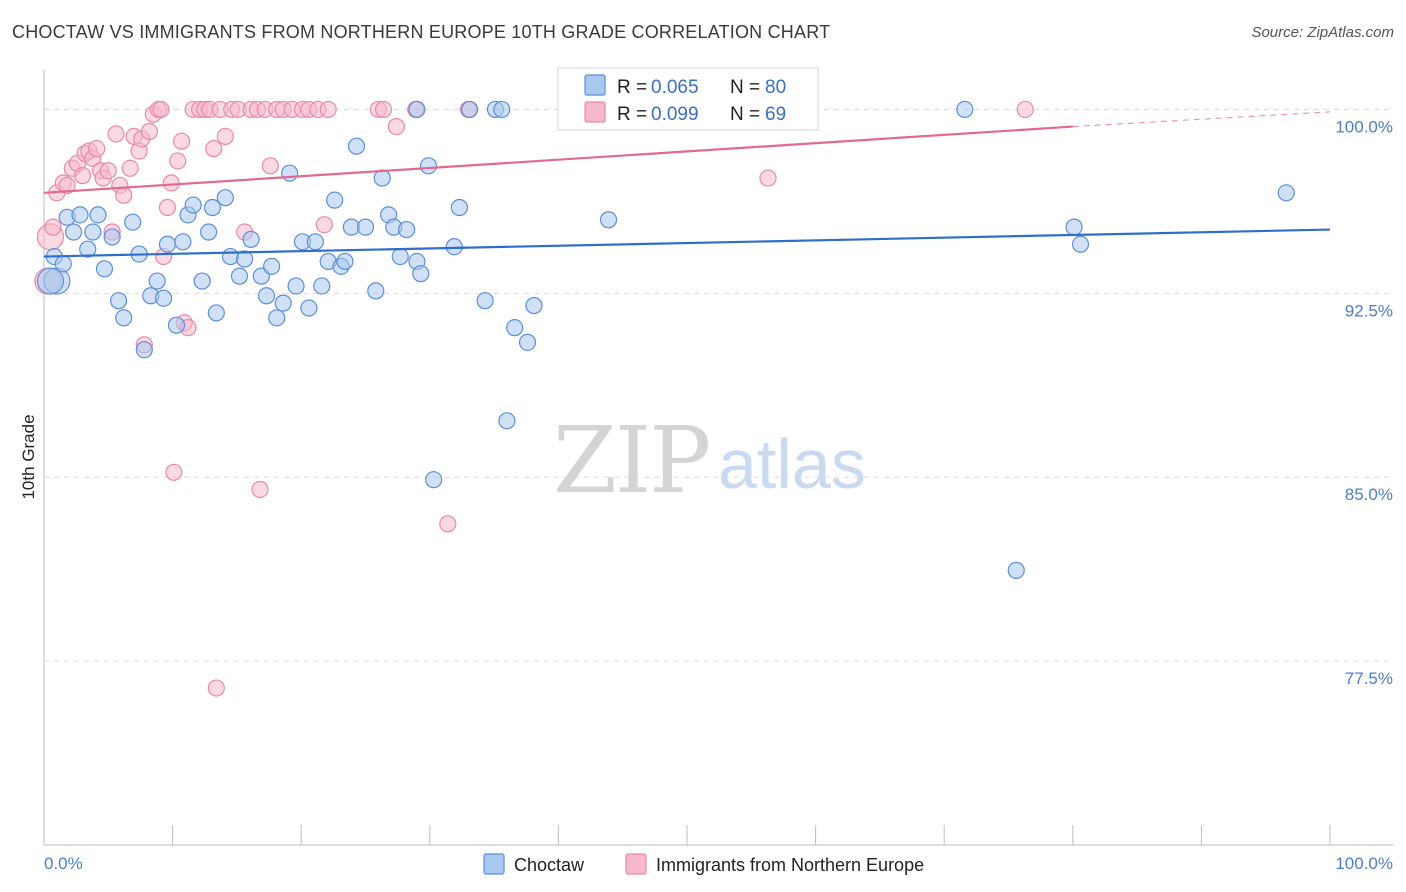 Image resolution: width=1406 pixels, height=892 pixels. Describe the element at coordinates (595, 85) in the screenshot. I see `legend-swatch-choctaw` at that location.